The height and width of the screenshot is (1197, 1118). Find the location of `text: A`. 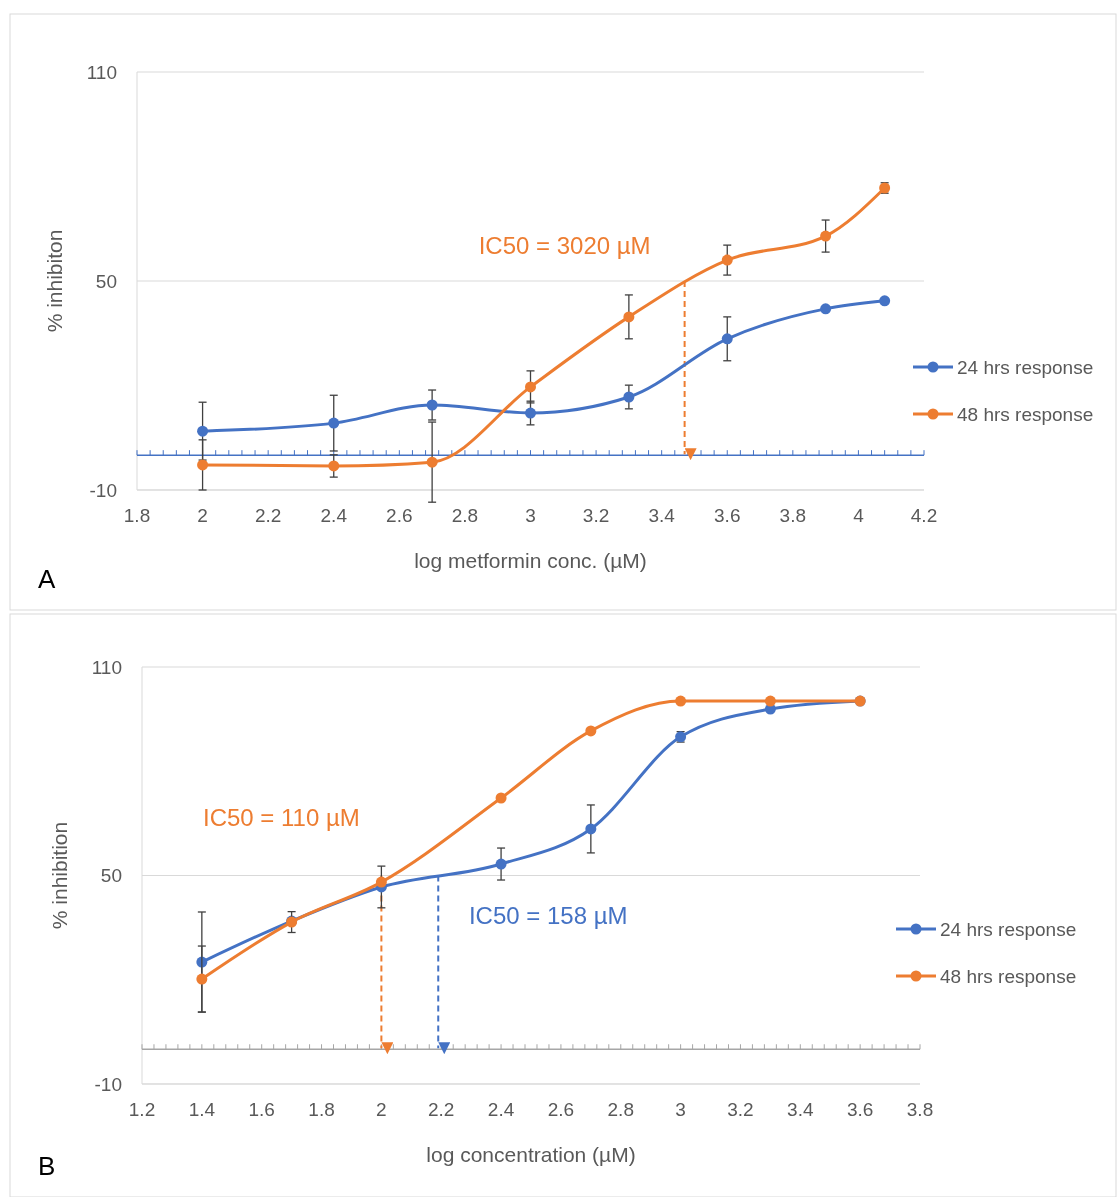

text: A is located at coordinates (47, 579).